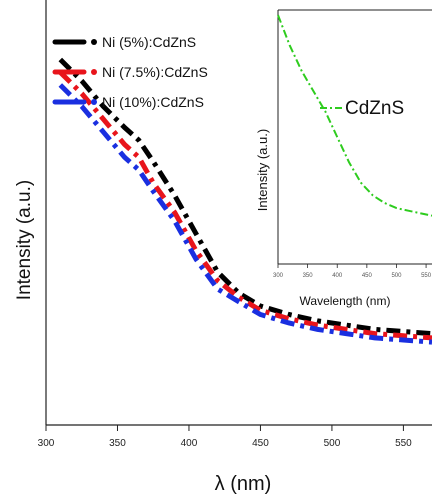  What do you see at coordinates (345, 301) in the screenshot?
I see `inset-x-axis-label: Wavelength (nm)` at bounding box center [345, 301].